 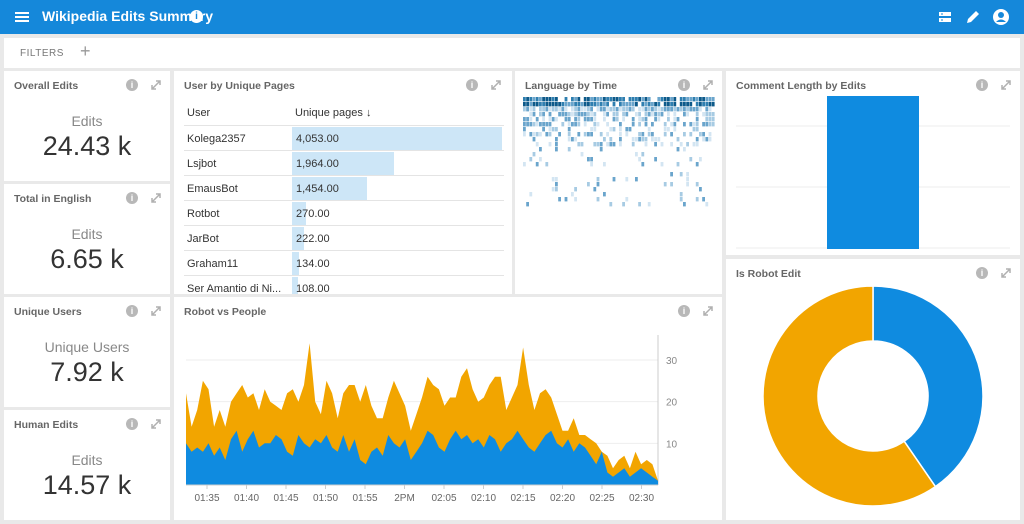 I want to click on account-icon, so click(x=1001, y=17).